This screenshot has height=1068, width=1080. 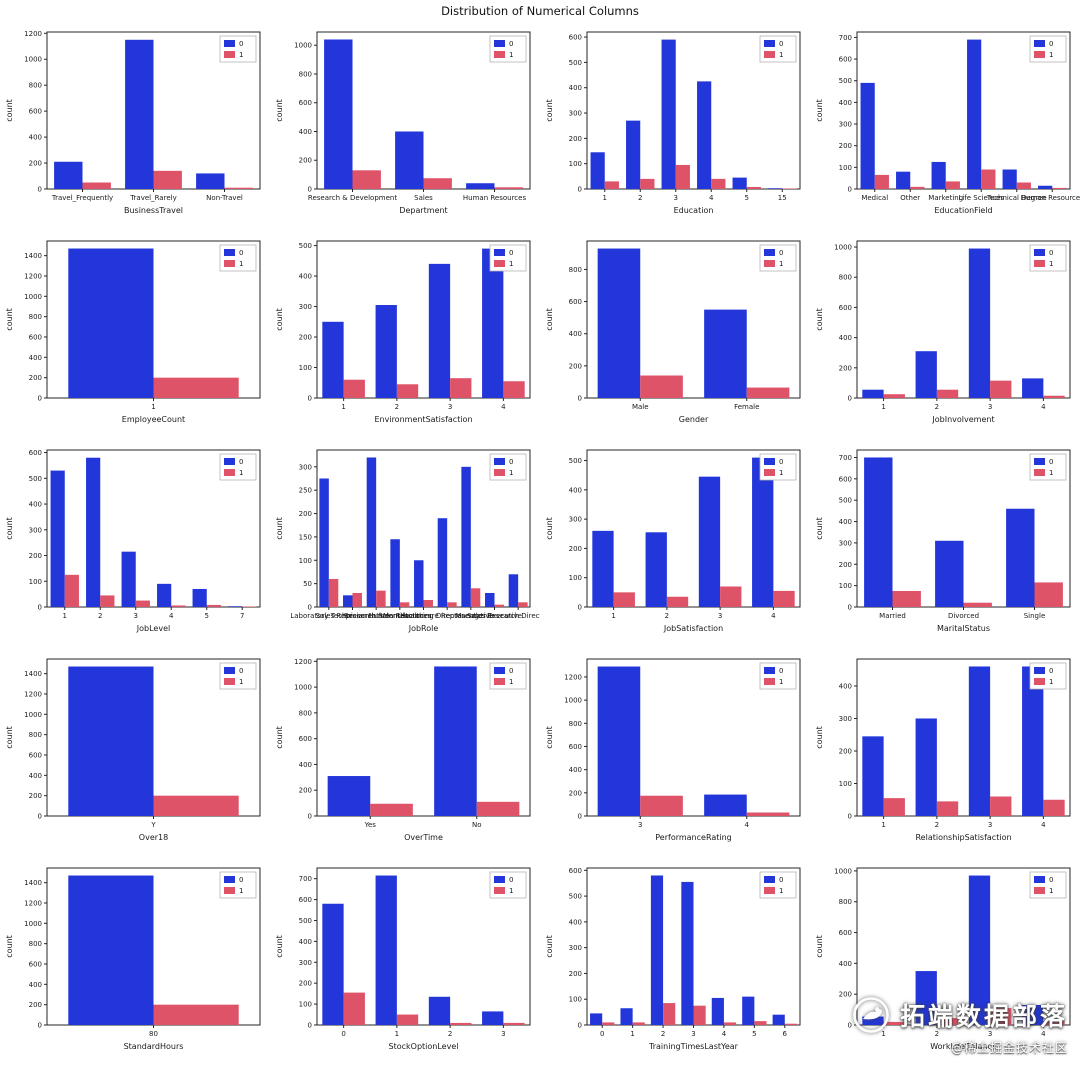 What do you see at coordinates (693, 837) in the screenshot?
I see `x-axis-label: PerformanceRating` at bounding box center [693, 837].